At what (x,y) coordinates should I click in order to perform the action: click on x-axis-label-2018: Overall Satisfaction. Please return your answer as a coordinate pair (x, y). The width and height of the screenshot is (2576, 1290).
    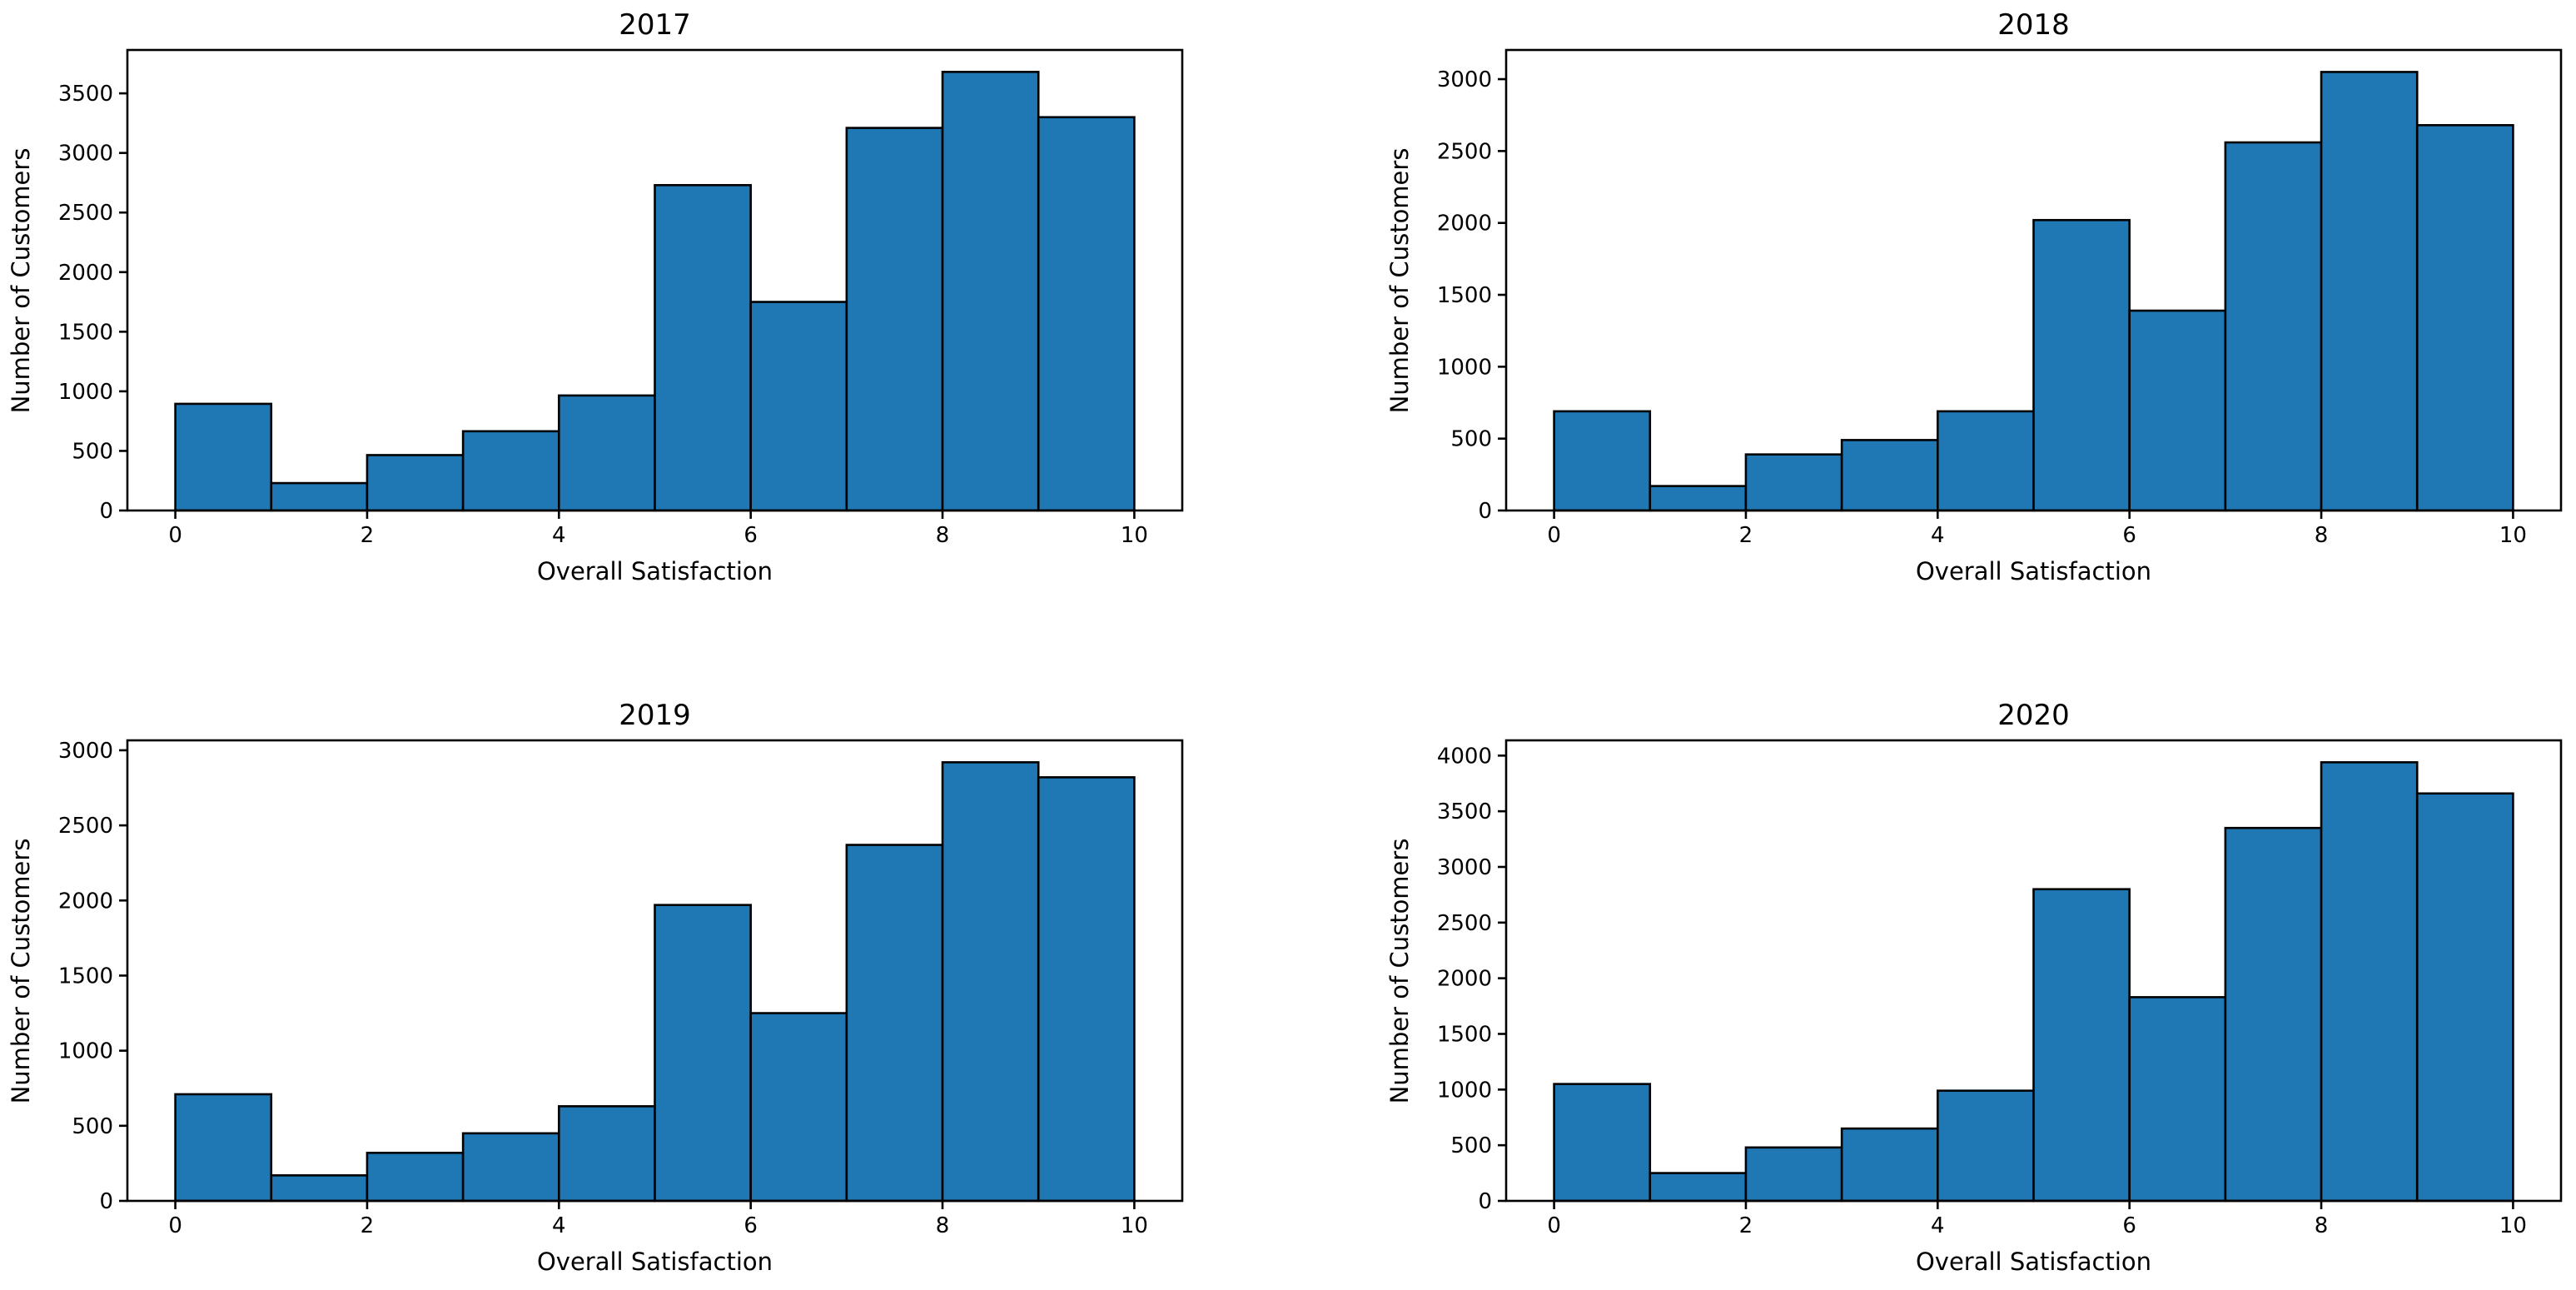
    Looking at the image, I should click on (2033, 571).